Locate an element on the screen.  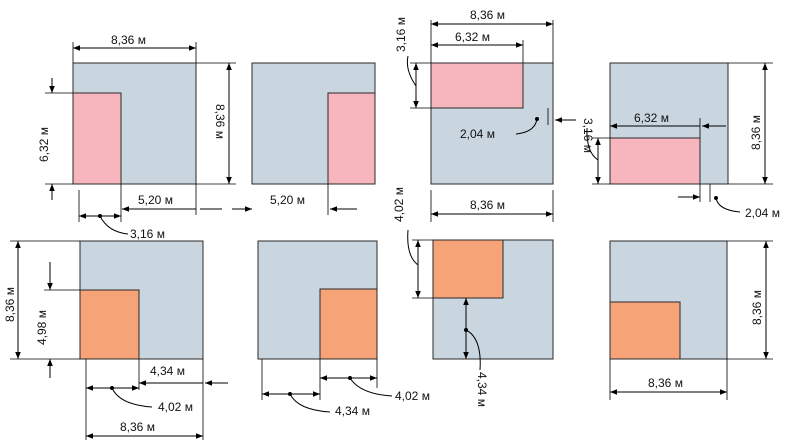
panel-b: 5,20 м 5,20 м is located at coordinates (249, 138).